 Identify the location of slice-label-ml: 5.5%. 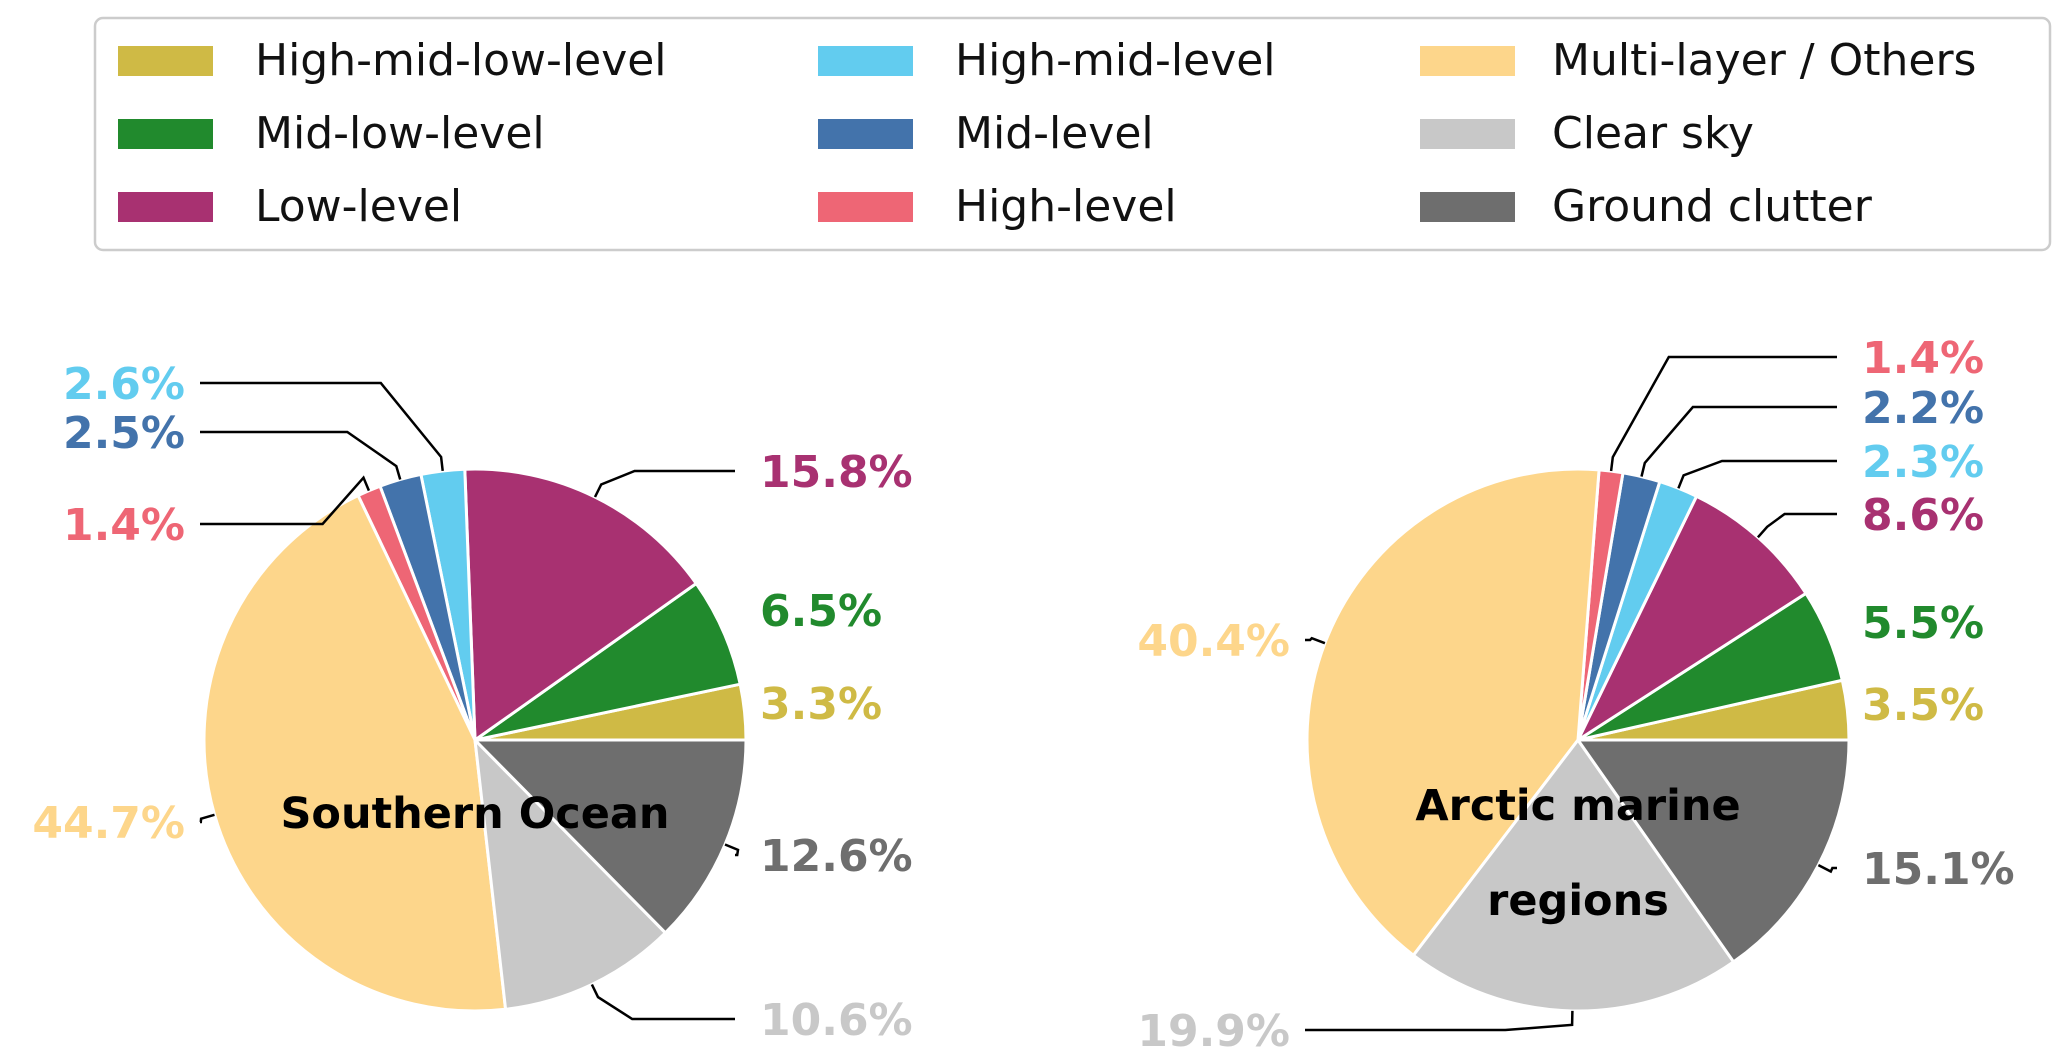
(1923, 623).